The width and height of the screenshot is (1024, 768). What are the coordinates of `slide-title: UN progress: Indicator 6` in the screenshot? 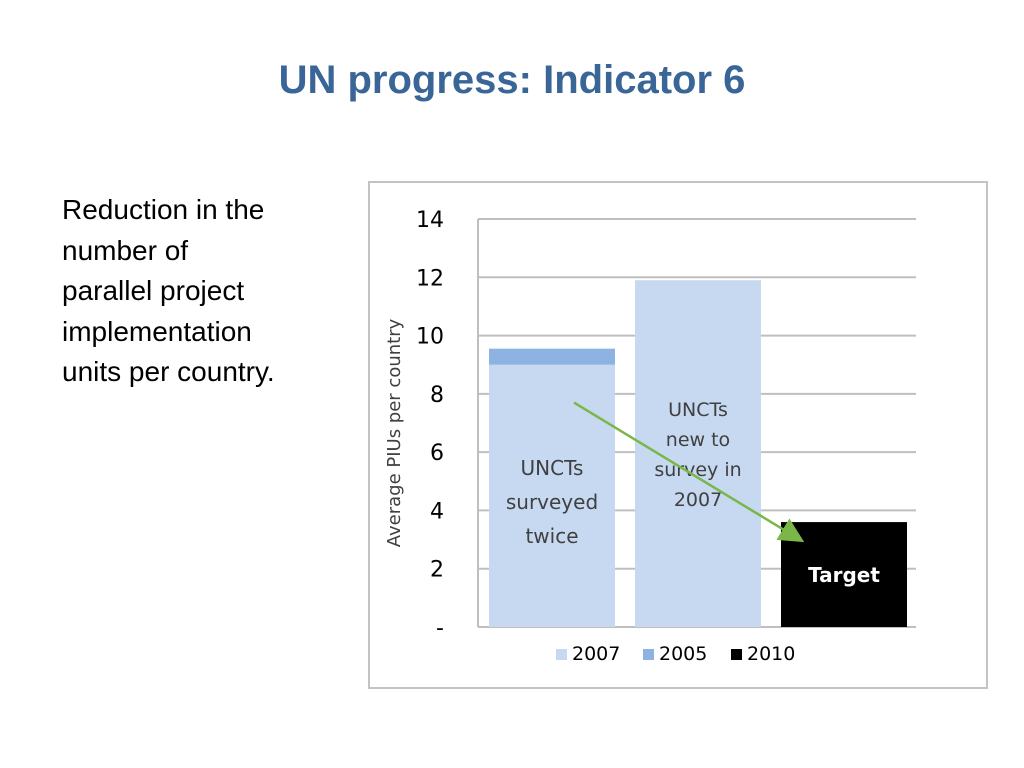 It's located at (512, 80).